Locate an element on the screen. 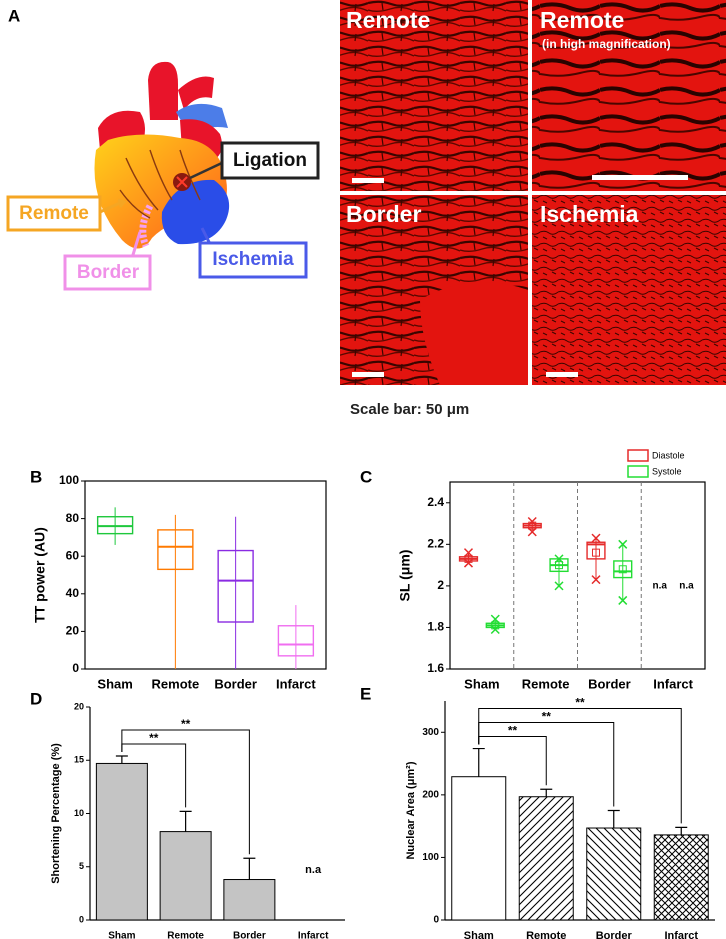 The image size is (726, 939). y-axis-label: Nuclear Area (μm²) is located at coordinates (411, 810).